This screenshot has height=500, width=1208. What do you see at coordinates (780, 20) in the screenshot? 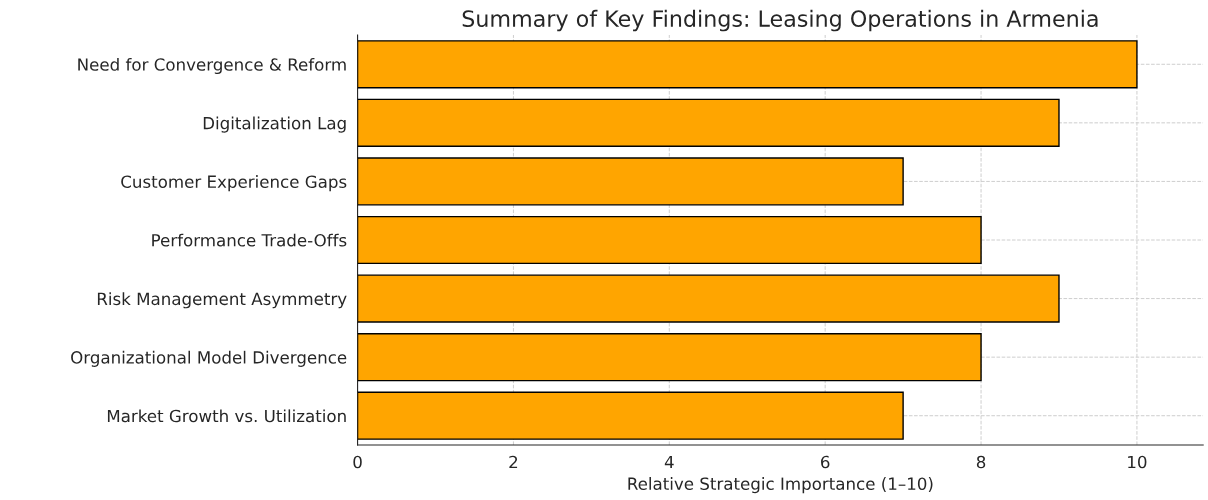
I see `chart-title: Summary of Key Findings: Leasing Operations in Armenia` at bounding box center [780, 20].